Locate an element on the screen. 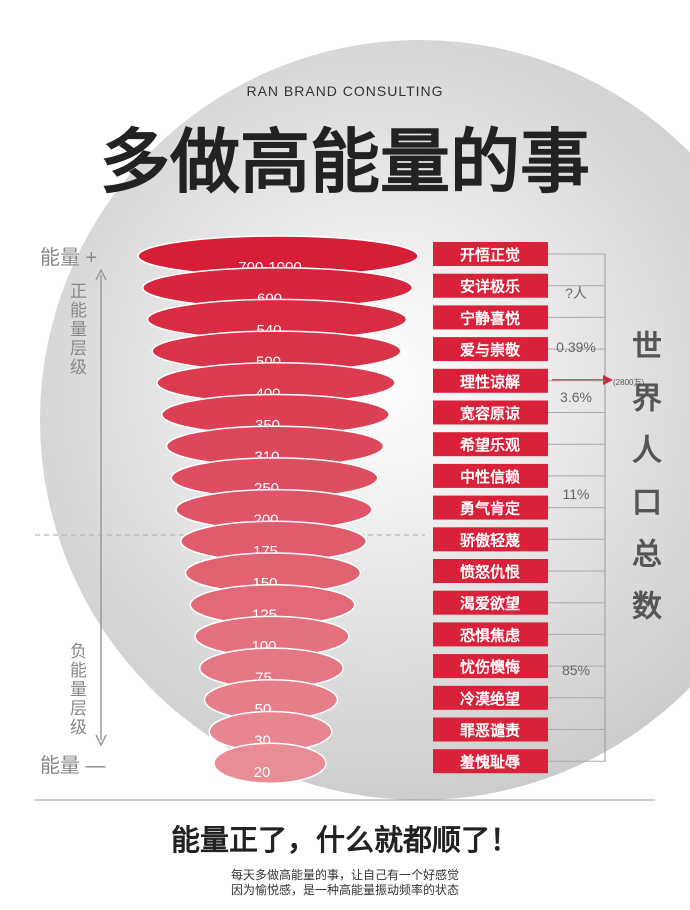  footer-line-2: 因为愉悦感，是一种高能量振动频率的状态 is located at coordinates (345, 889).